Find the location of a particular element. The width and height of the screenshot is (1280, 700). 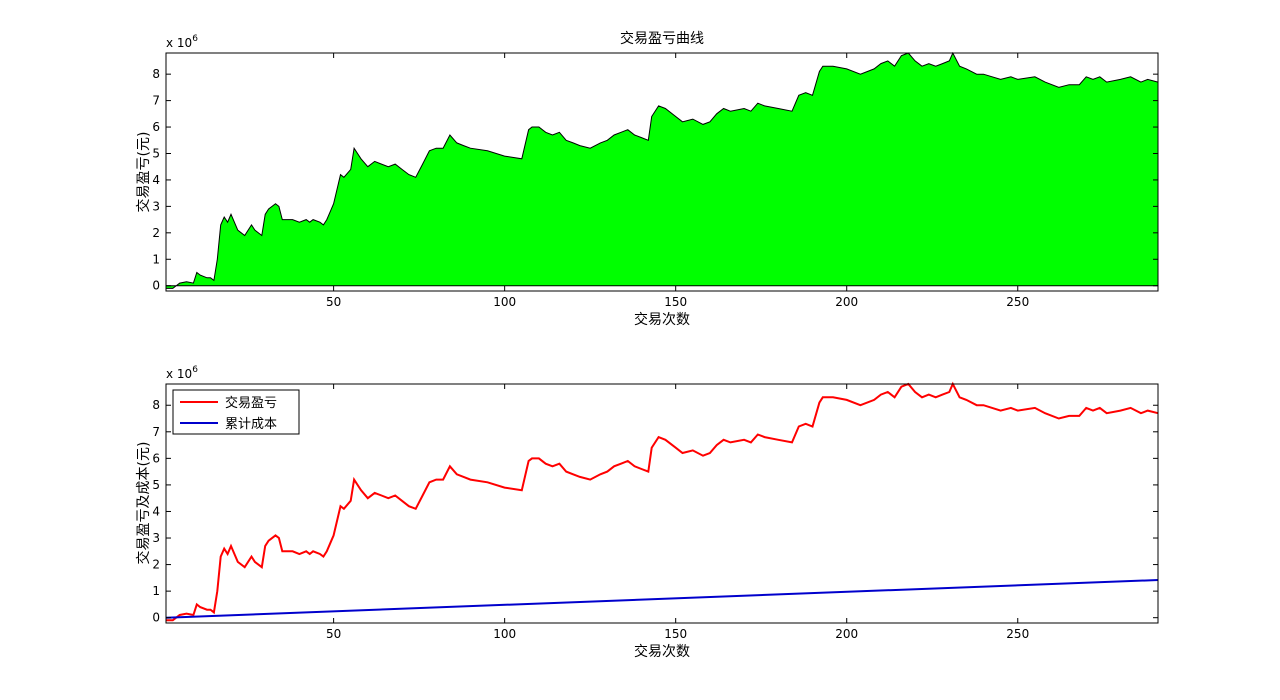

c1-ytick-label: 8 is located at coordinates (156, 74).